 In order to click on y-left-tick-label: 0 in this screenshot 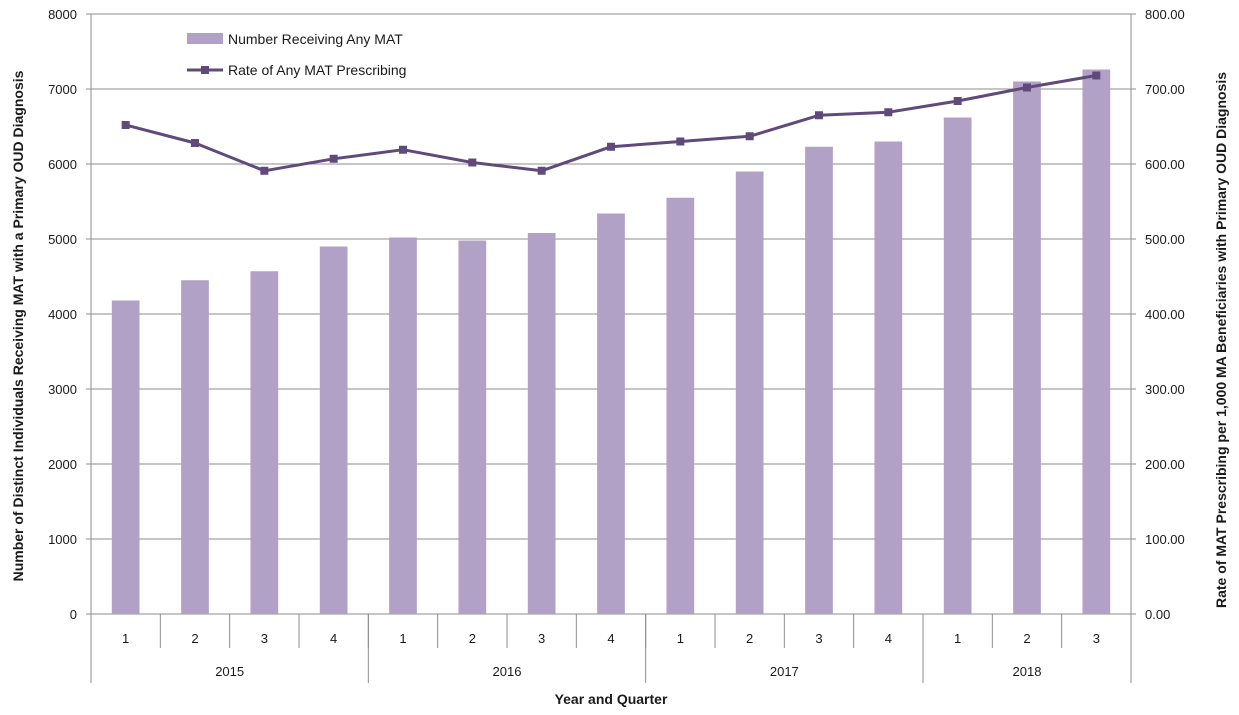, I will do `click(73, 614)`.